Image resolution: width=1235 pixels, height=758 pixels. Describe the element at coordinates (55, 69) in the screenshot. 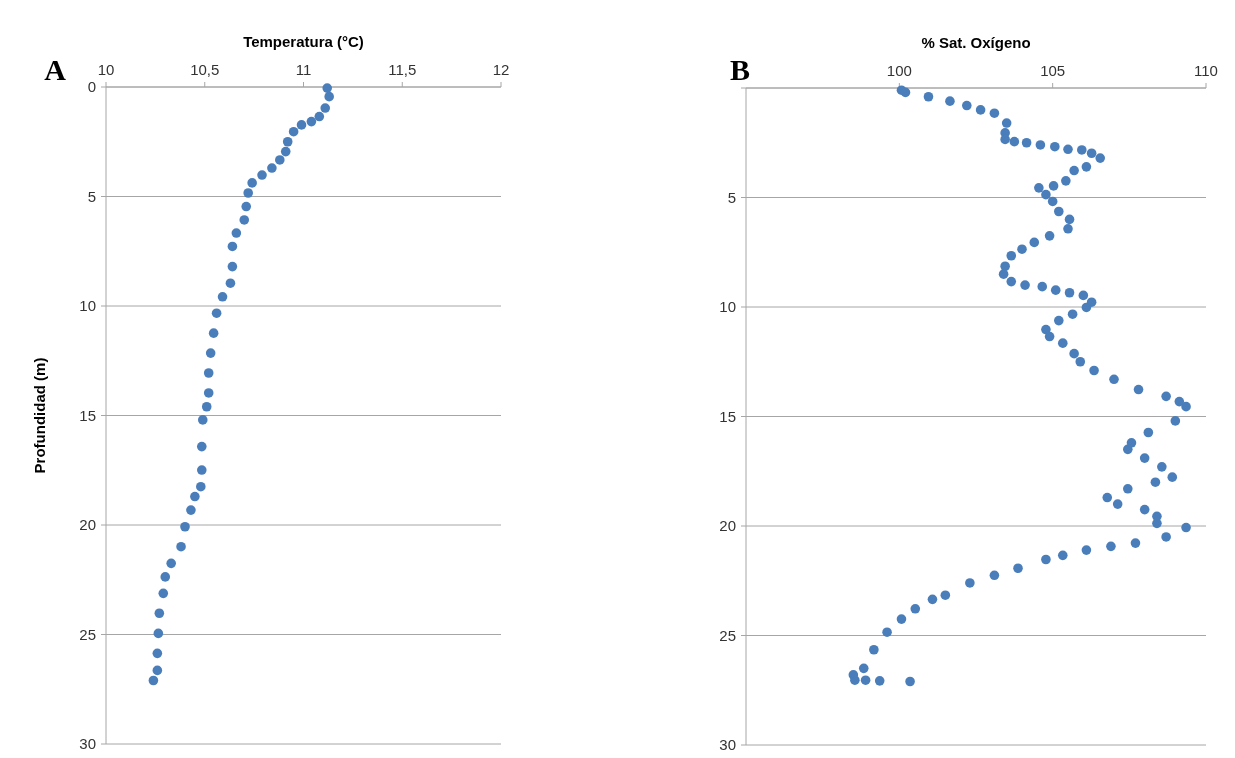

I see `text: A` at that location.